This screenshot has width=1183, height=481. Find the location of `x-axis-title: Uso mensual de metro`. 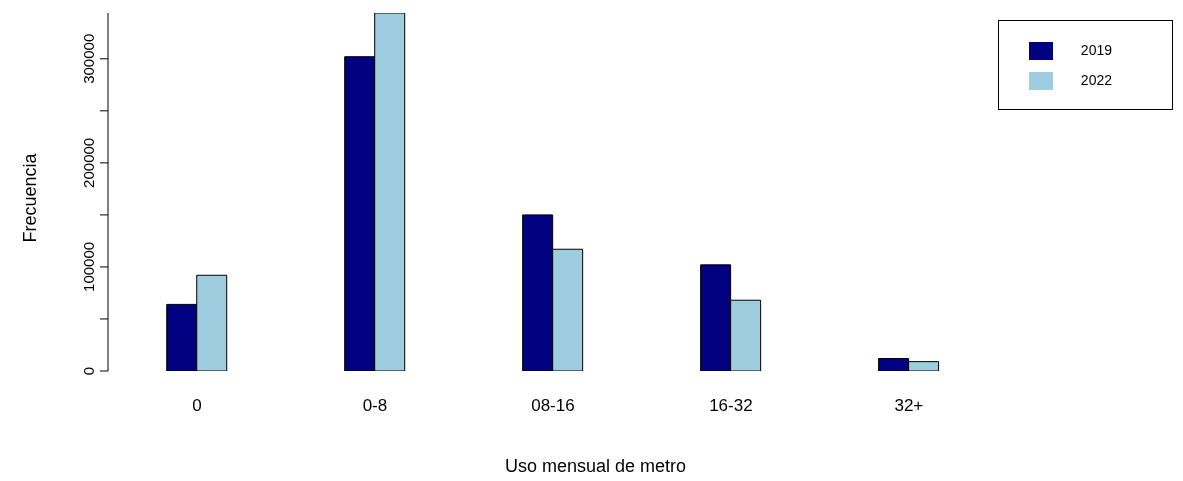

x-axis-title: Uso mensual de metro is located at coordinates (595, 466).